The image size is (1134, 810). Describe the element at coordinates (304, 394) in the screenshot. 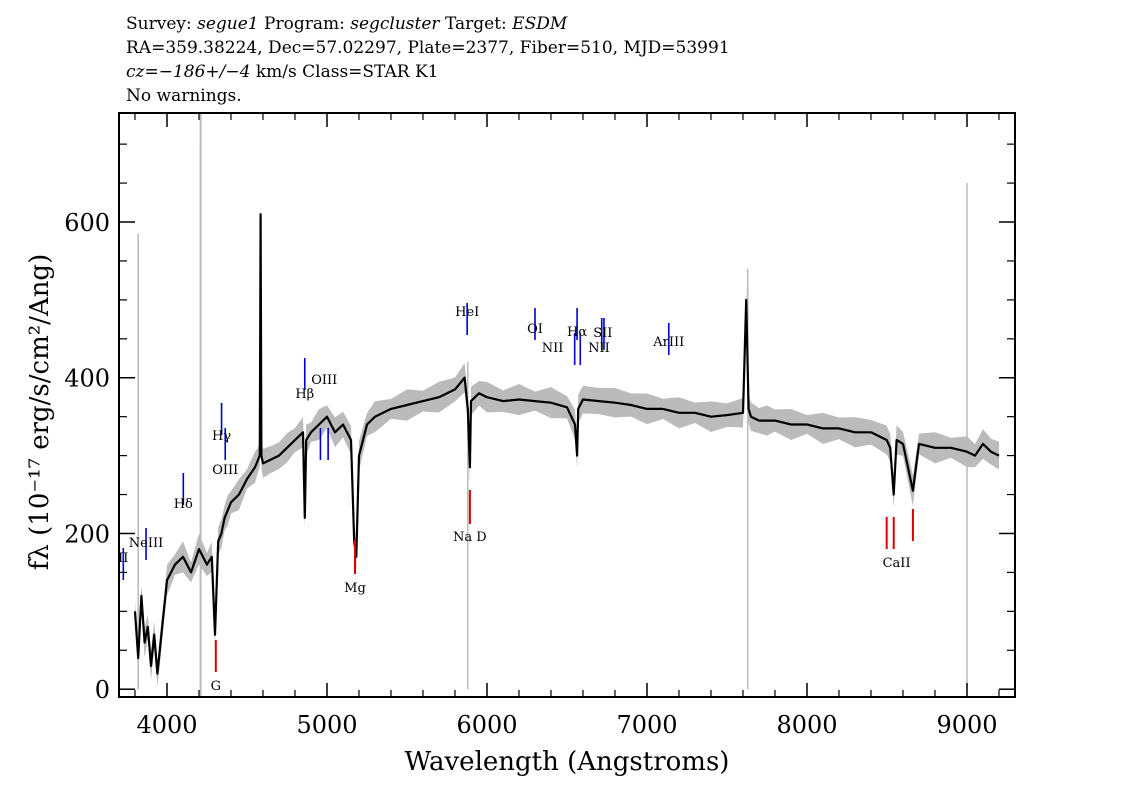

I see `emission-line-label: Hβ` at that location.